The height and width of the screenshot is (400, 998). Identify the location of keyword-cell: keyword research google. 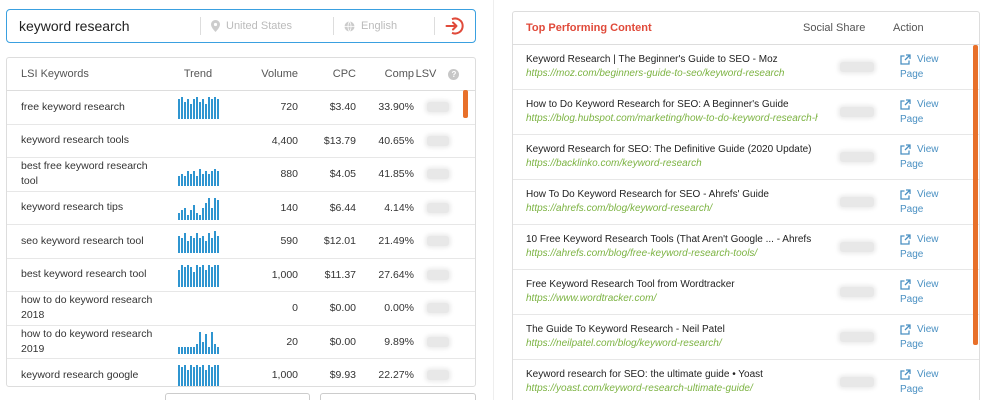
(80, 374).